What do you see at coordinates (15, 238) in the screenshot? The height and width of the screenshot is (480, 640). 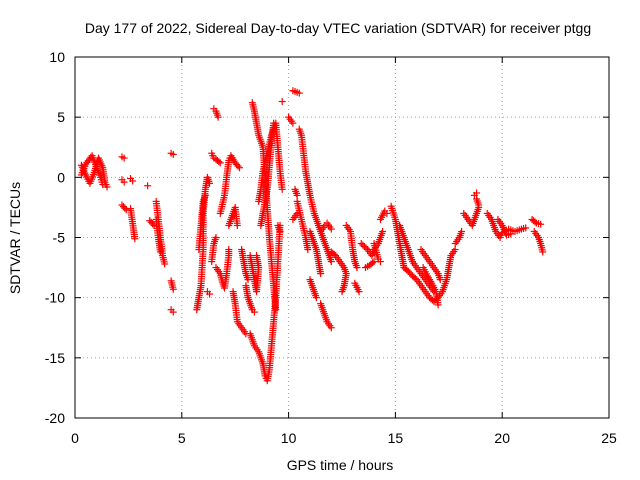 I see `y-axis-label: SDTVAR / TECUs` at bounding box center [15, 238].